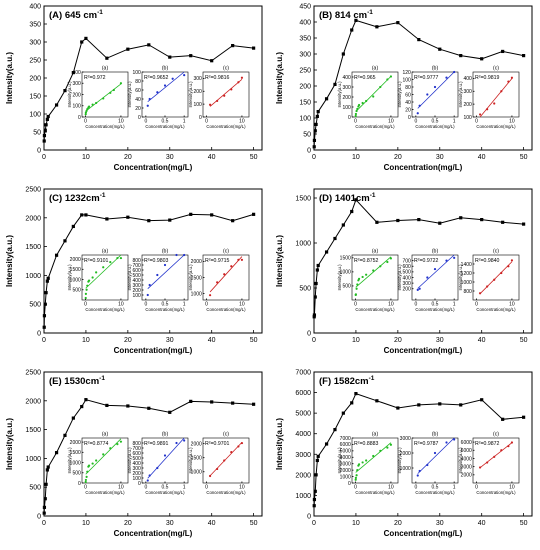  What do you see at coordinates (408, 103) in the screenshot?
I see `inset-y-tick-label: 40` at bounding box center [408, 103].